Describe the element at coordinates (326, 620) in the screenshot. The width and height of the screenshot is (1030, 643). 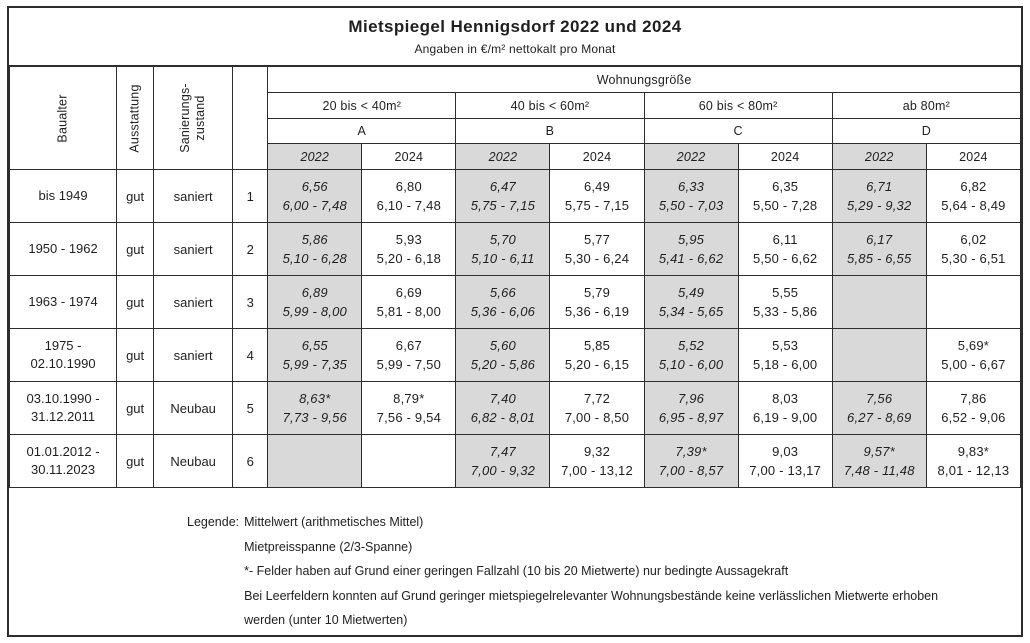
I see `legend-line-leerfelder-note-cont: werden (unter 10 Mietwerten)` at that location.